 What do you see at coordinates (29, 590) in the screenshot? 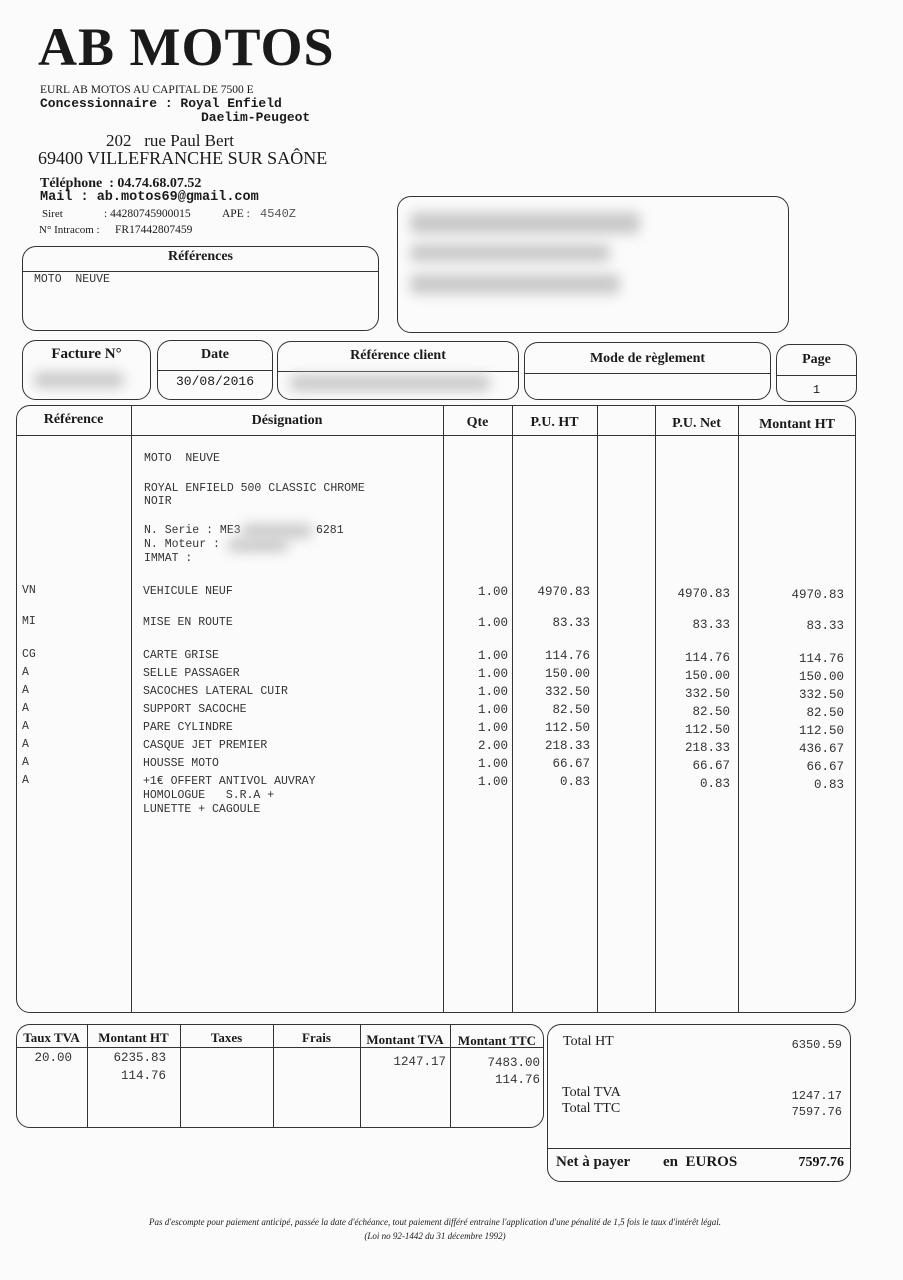
I see `row-reference: VN` at bounding box center [29, 590].